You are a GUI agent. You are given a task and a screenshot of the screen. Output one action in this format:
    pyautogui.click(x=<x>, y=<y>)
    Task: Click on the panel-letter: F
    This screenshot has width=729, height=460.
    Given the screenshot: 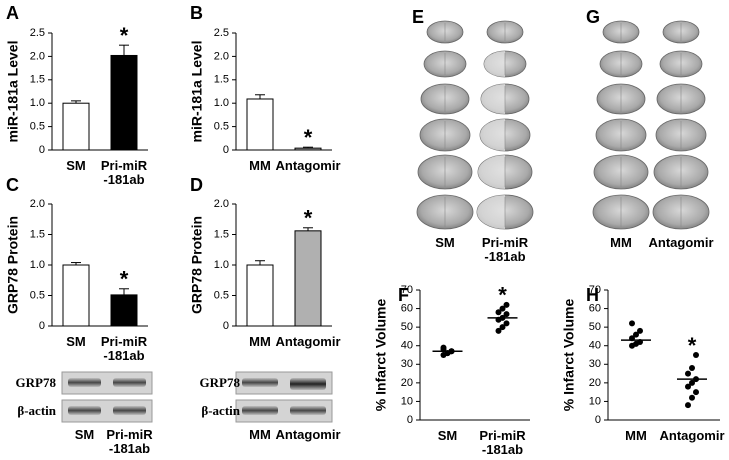 What is the action you would take?
    pyautogui.click(x=403, y=295)
    